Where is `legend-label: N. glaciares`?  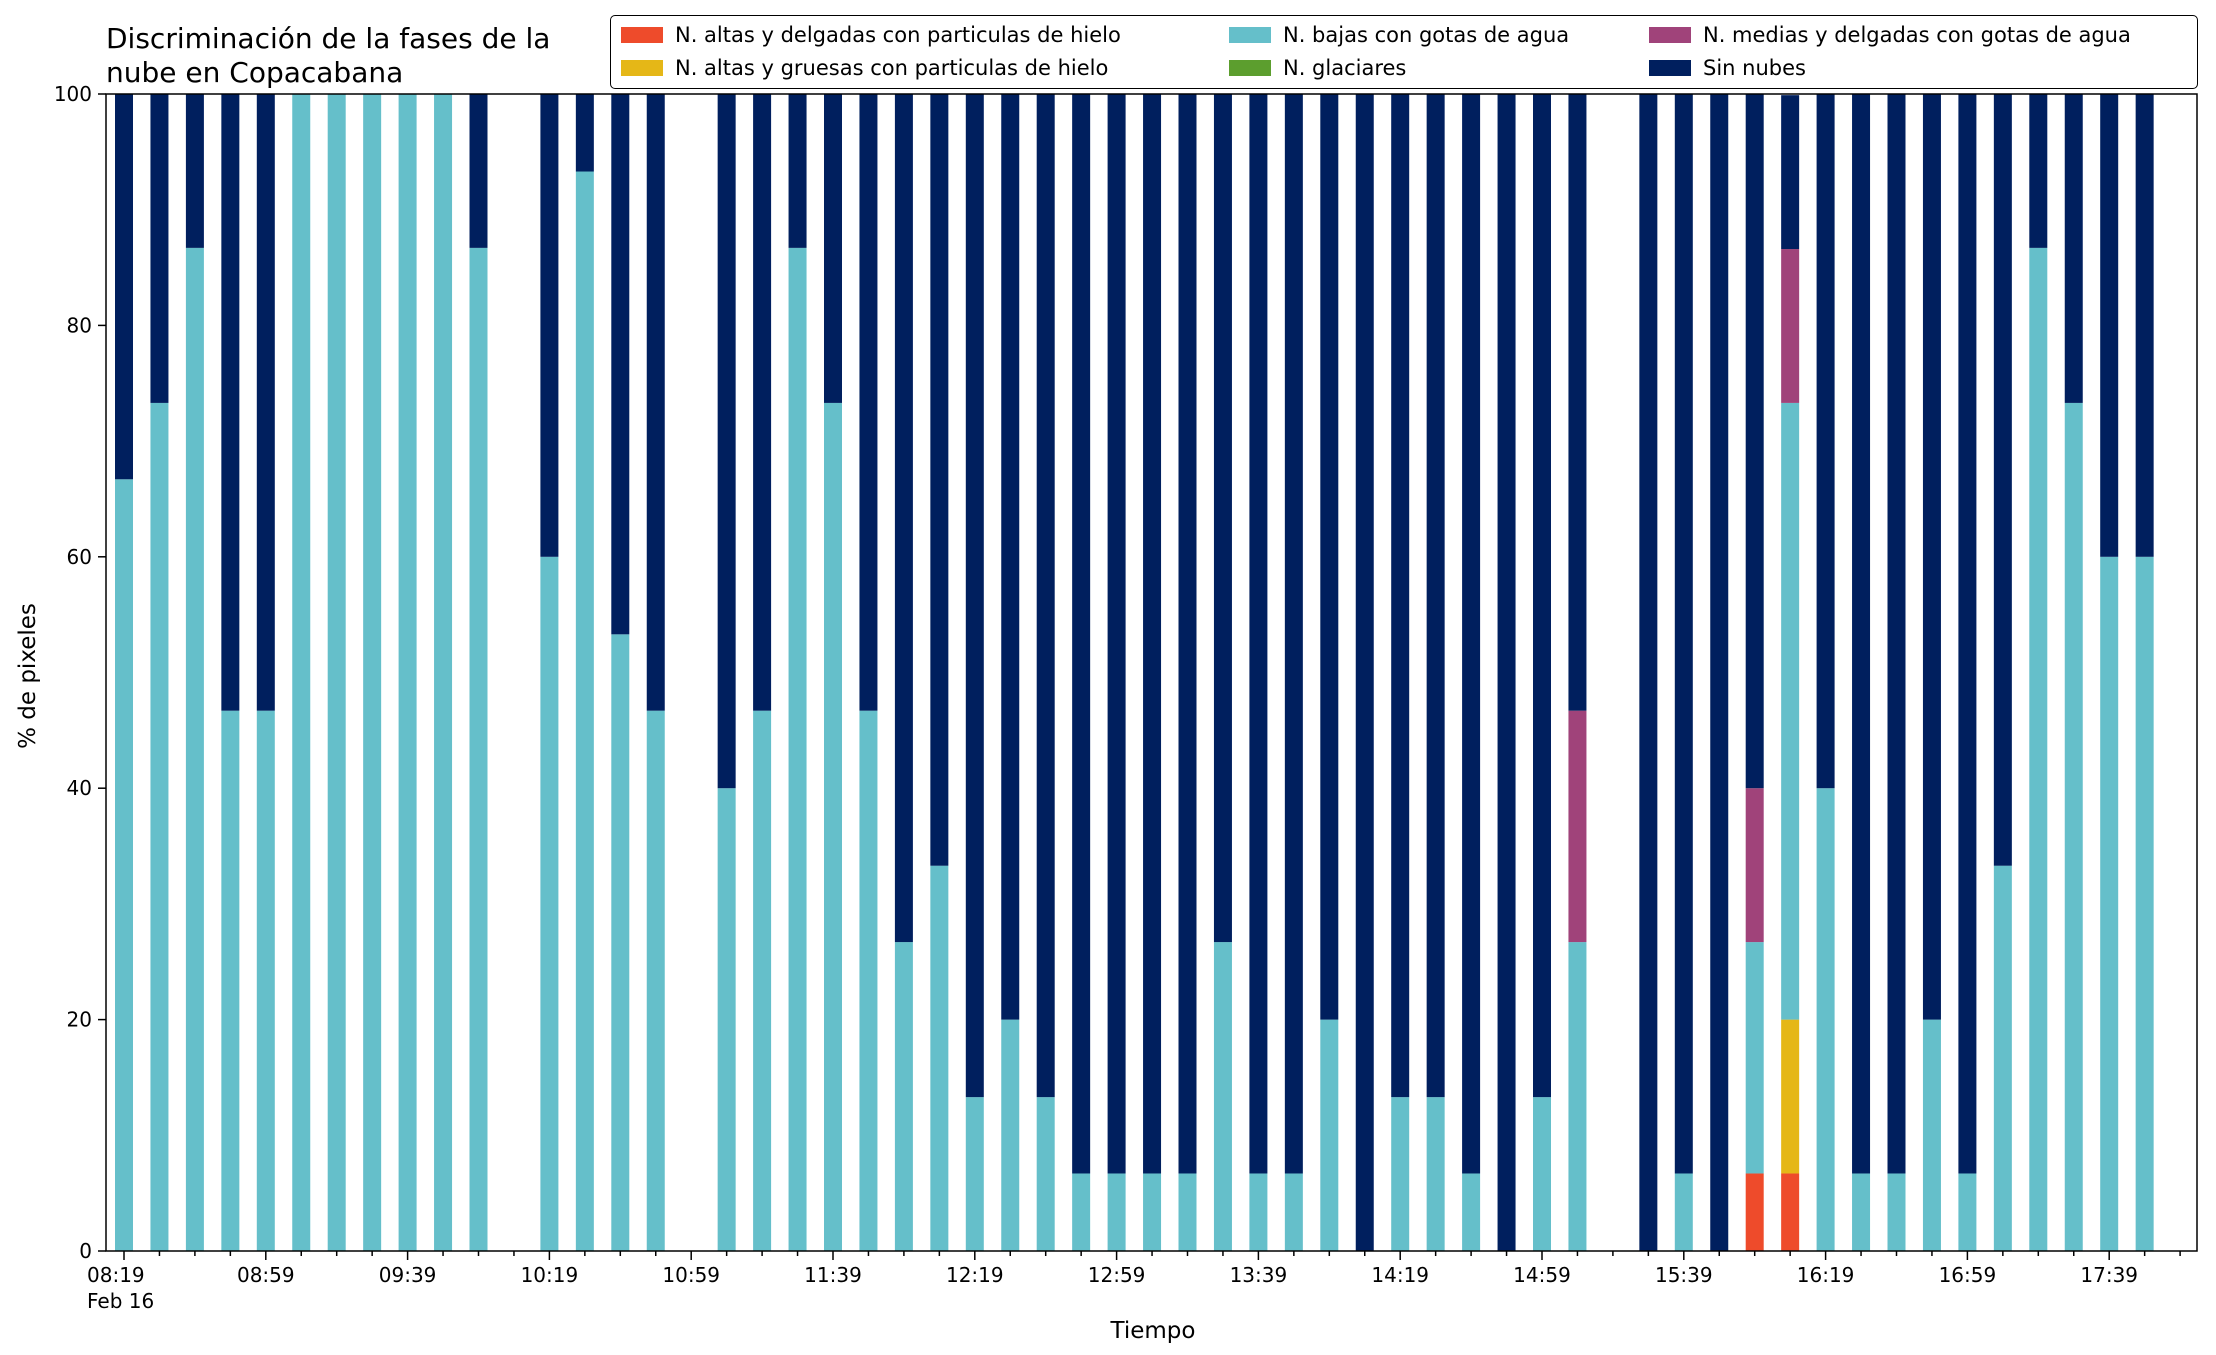 legend-label: N. glaciares is located at coordinates (1345, 68).